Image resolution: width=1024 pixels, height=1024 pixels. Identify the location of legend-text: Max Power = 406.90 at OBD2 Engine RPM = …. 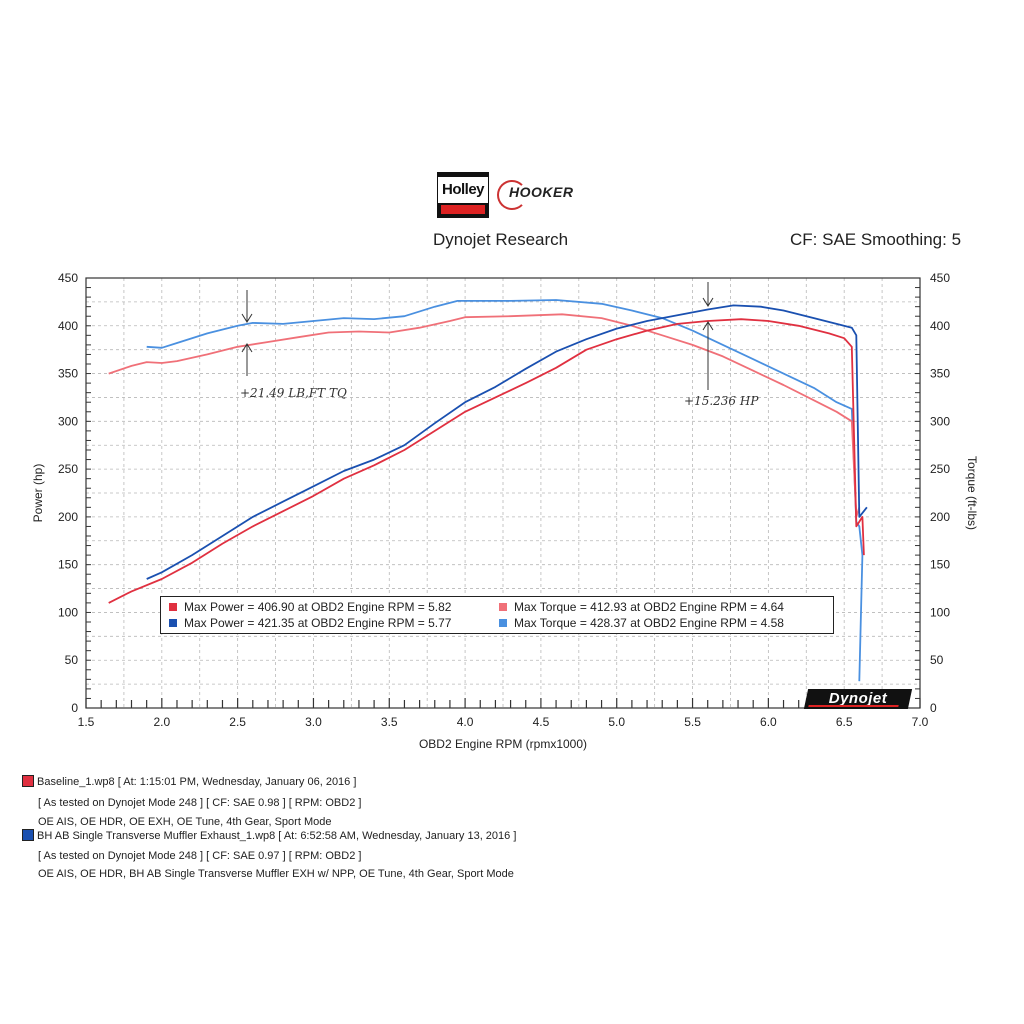
(318, 607).